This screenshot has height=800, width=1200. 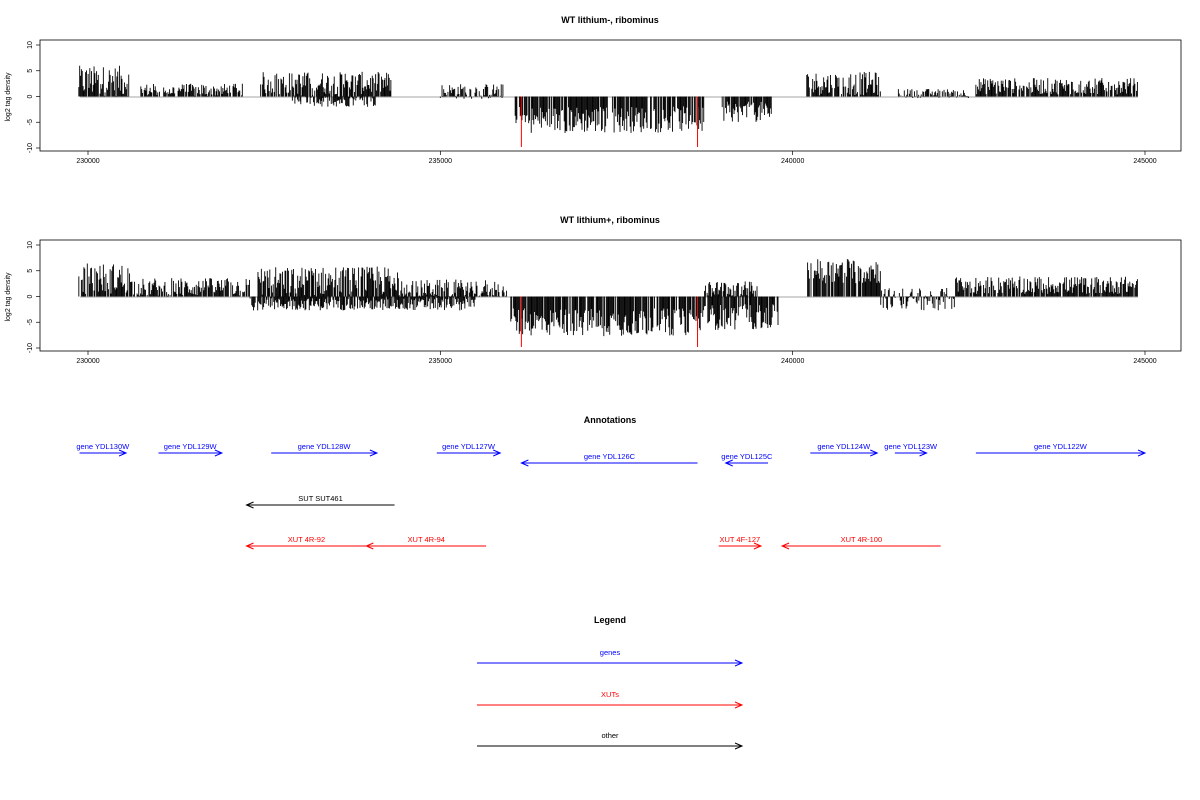 I want to click on annotation-feature: gene YDL126C, so click(x=609, y=459).